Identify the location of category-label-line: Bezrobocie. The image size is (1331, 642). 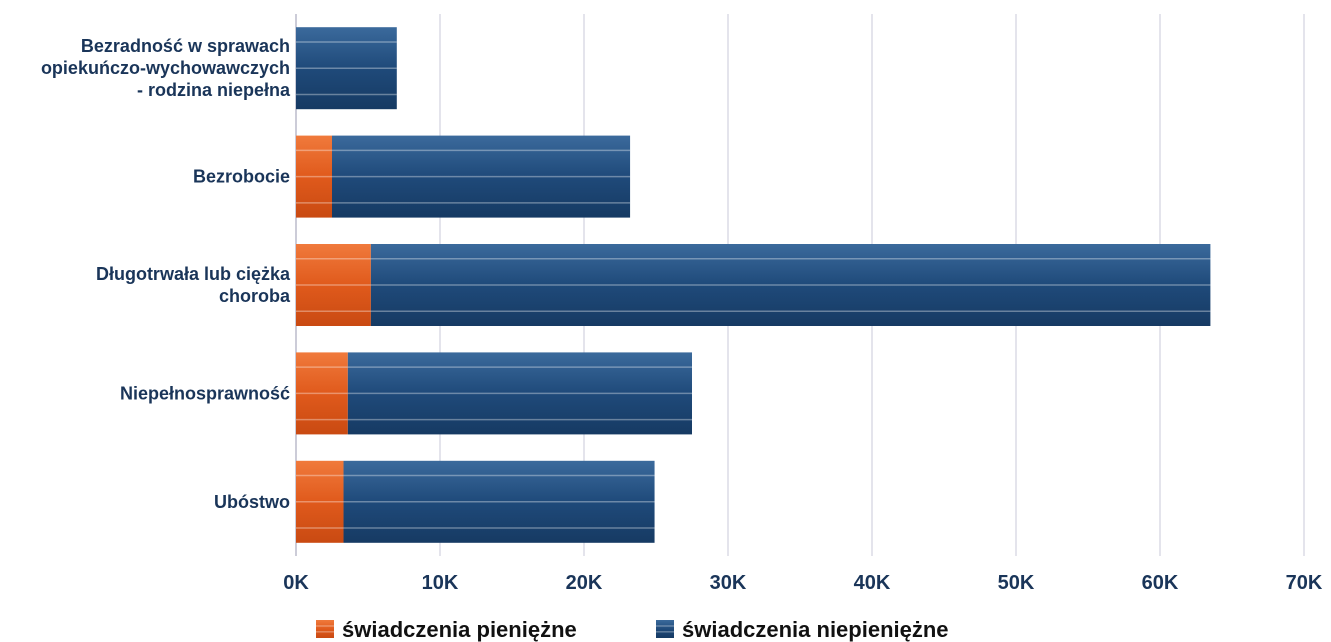
(241, 177).